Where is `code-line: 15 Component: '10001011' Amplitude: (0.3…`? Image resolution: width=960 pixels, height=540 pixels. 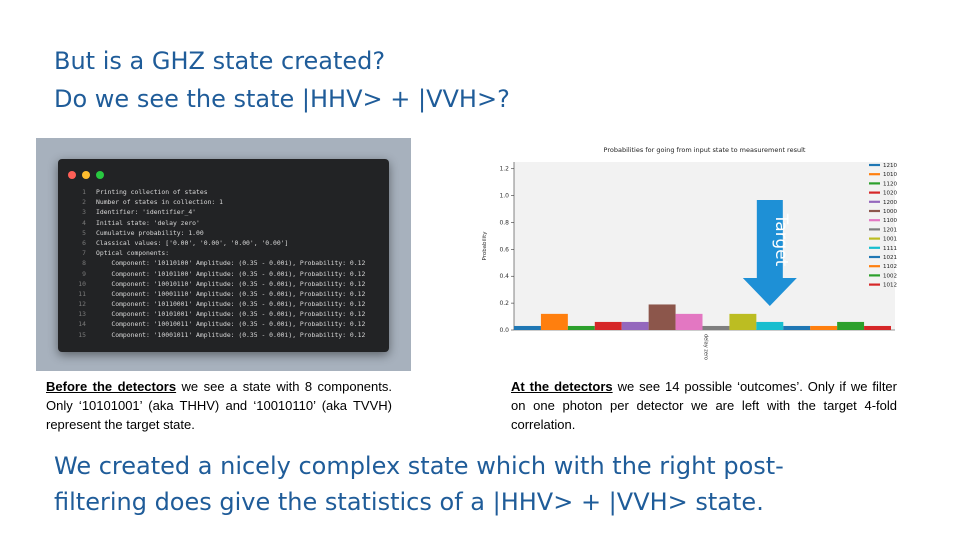
code-line: 15 Component: '10001011' Amplitude: (0.3… is located at coordinates (225, 335).